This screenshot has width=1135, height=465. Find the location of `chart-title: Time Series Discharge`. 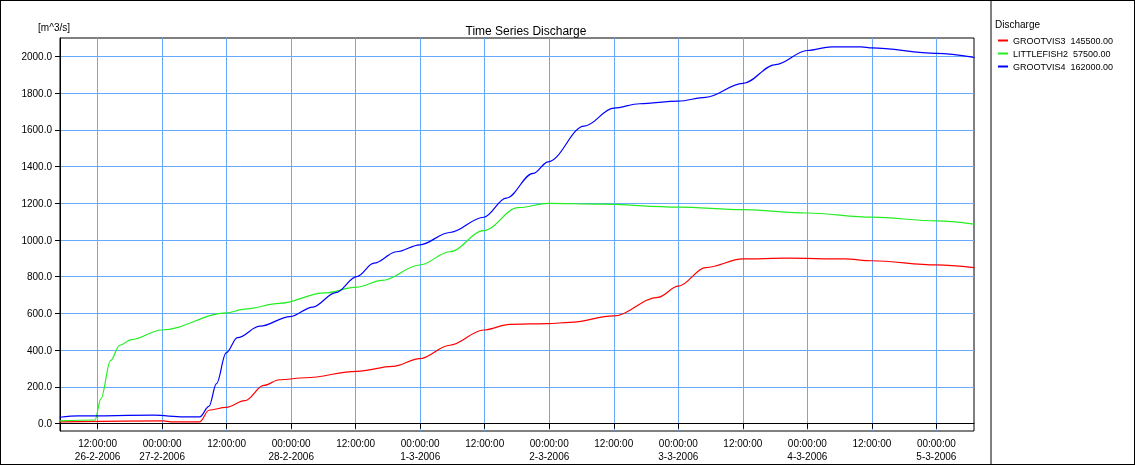

chart-title: Time Series Discharge is located at coordinates (526, 31).